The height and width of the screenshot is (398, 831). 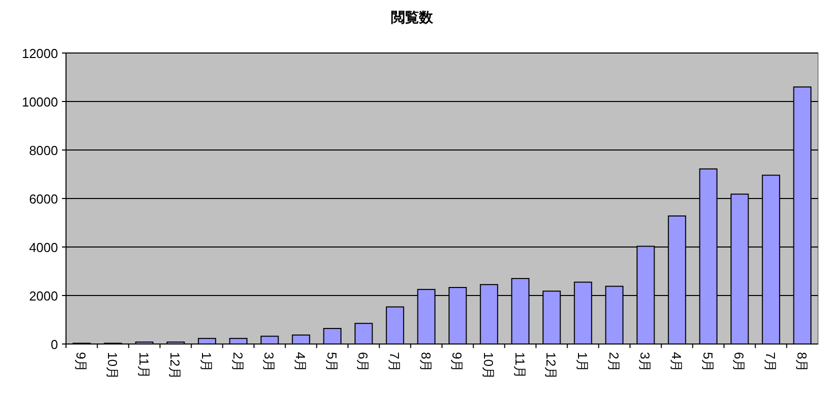 I want to click on chart-title: 閲覧数, so click(x=412, y=17).